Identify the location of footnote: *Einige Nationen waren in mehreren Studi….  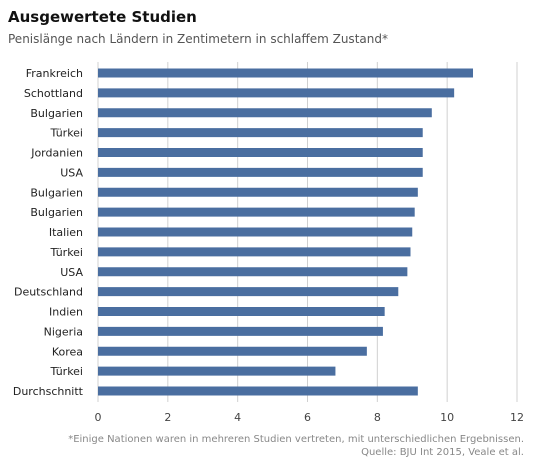
(296, 446).